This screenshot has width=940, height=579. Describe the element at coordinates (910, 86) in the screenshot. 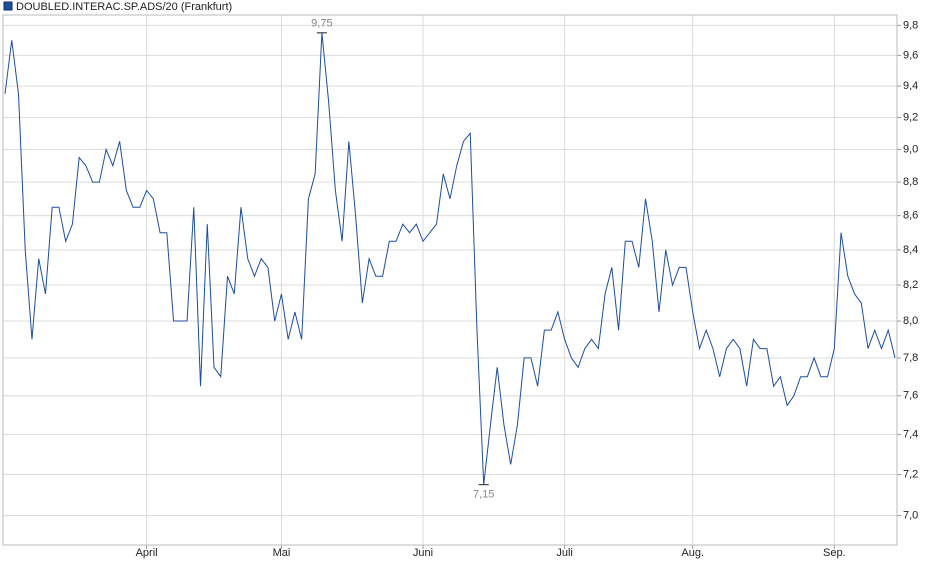

I see `y-tick-label: 9,4` at that location.